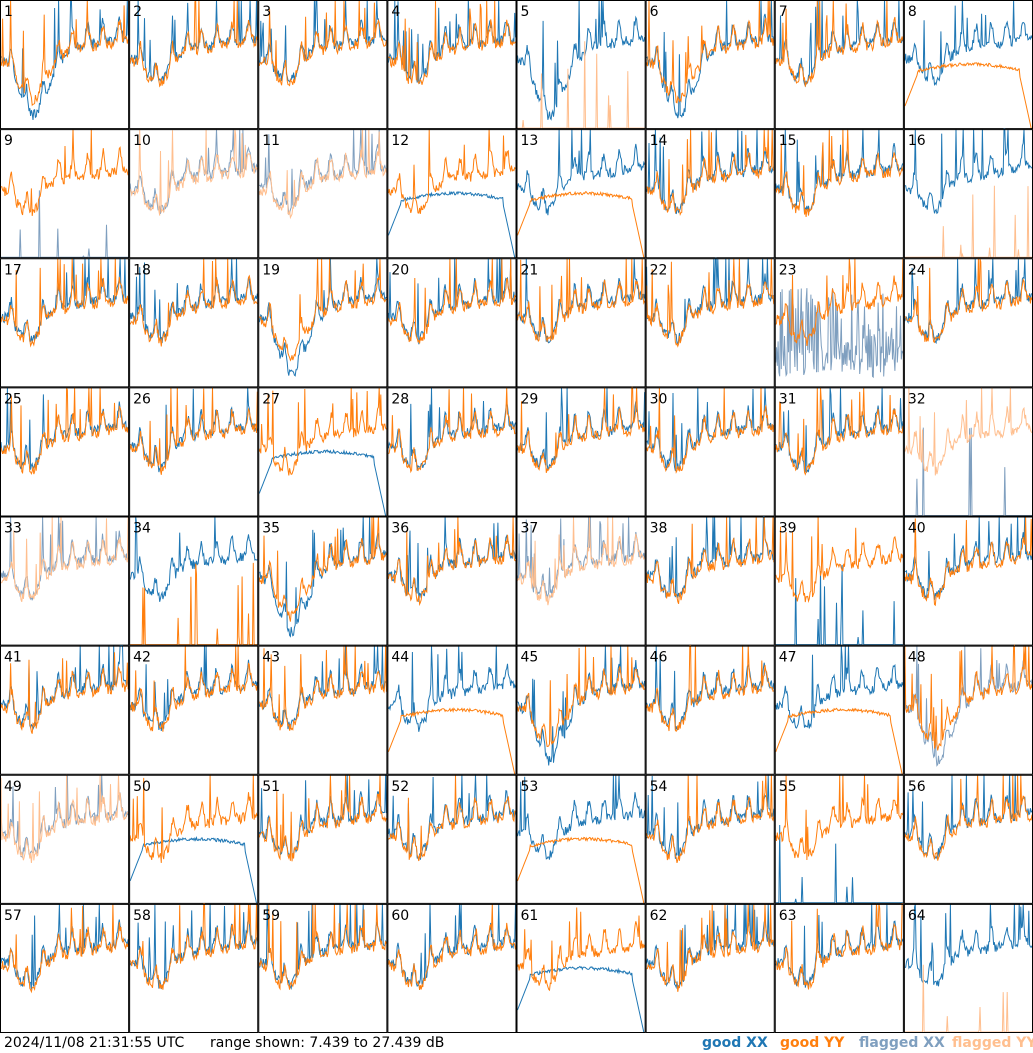 The width and height of the screenshot is (1033, 1053). I want to click on panel-29: 29, so click(581, 451).